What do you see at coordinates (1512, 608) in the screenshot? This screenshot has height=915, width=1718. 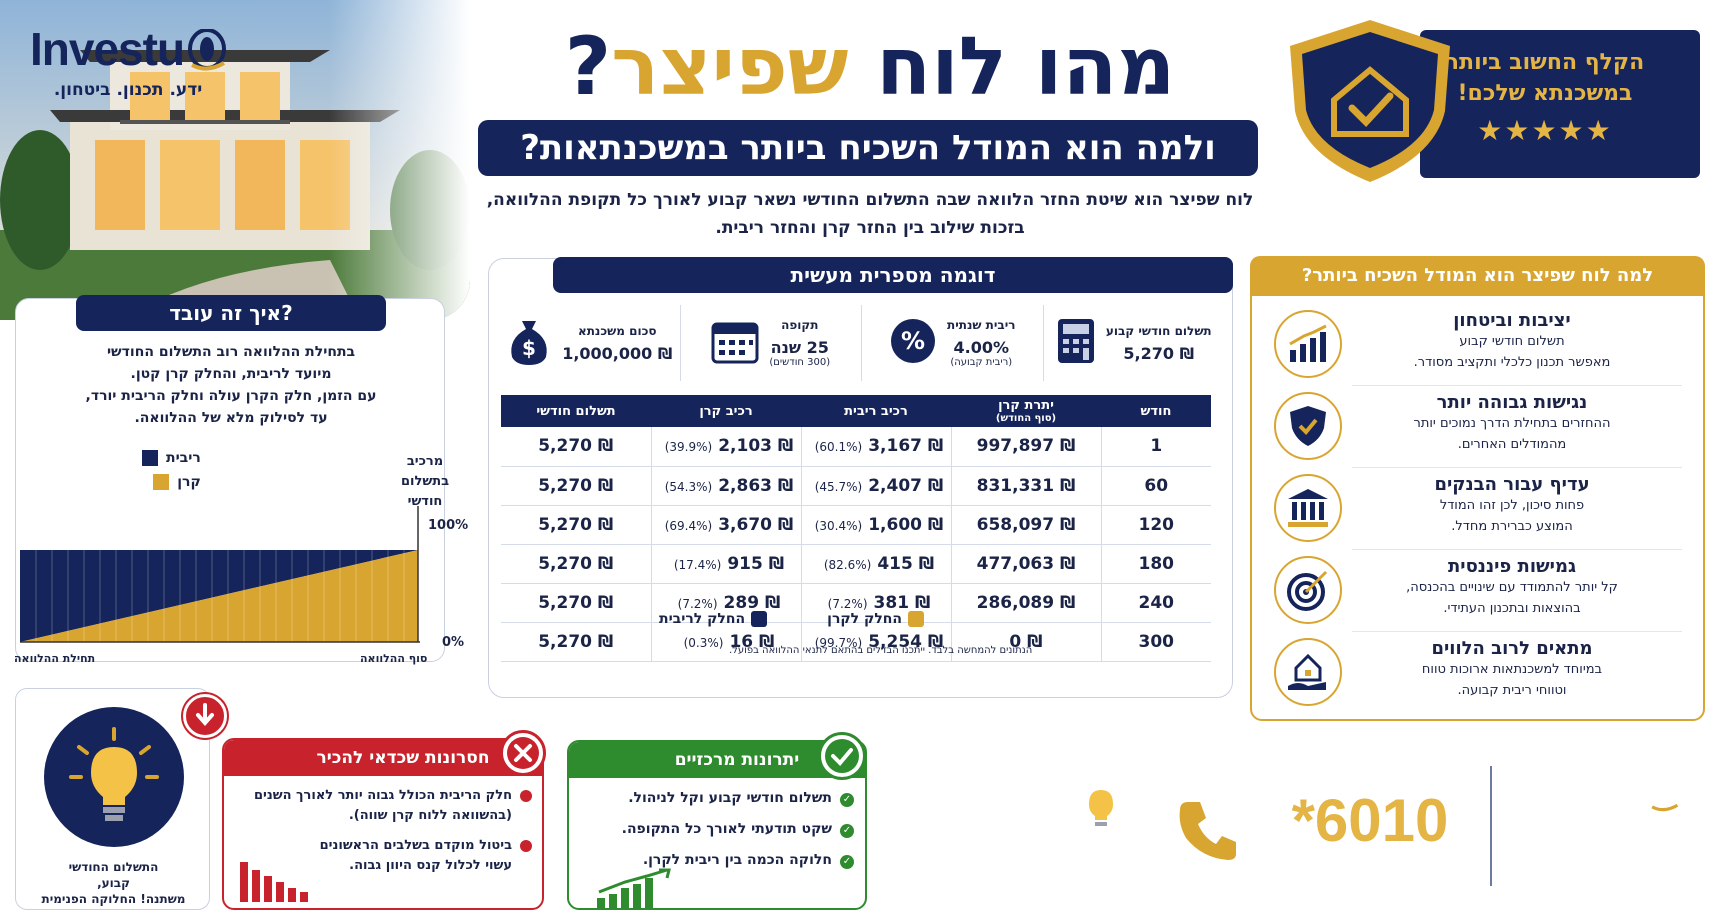 I see `why-item-desc: בהוצאות ובתכנון העתידי.` at bounding box center [1512, 608].